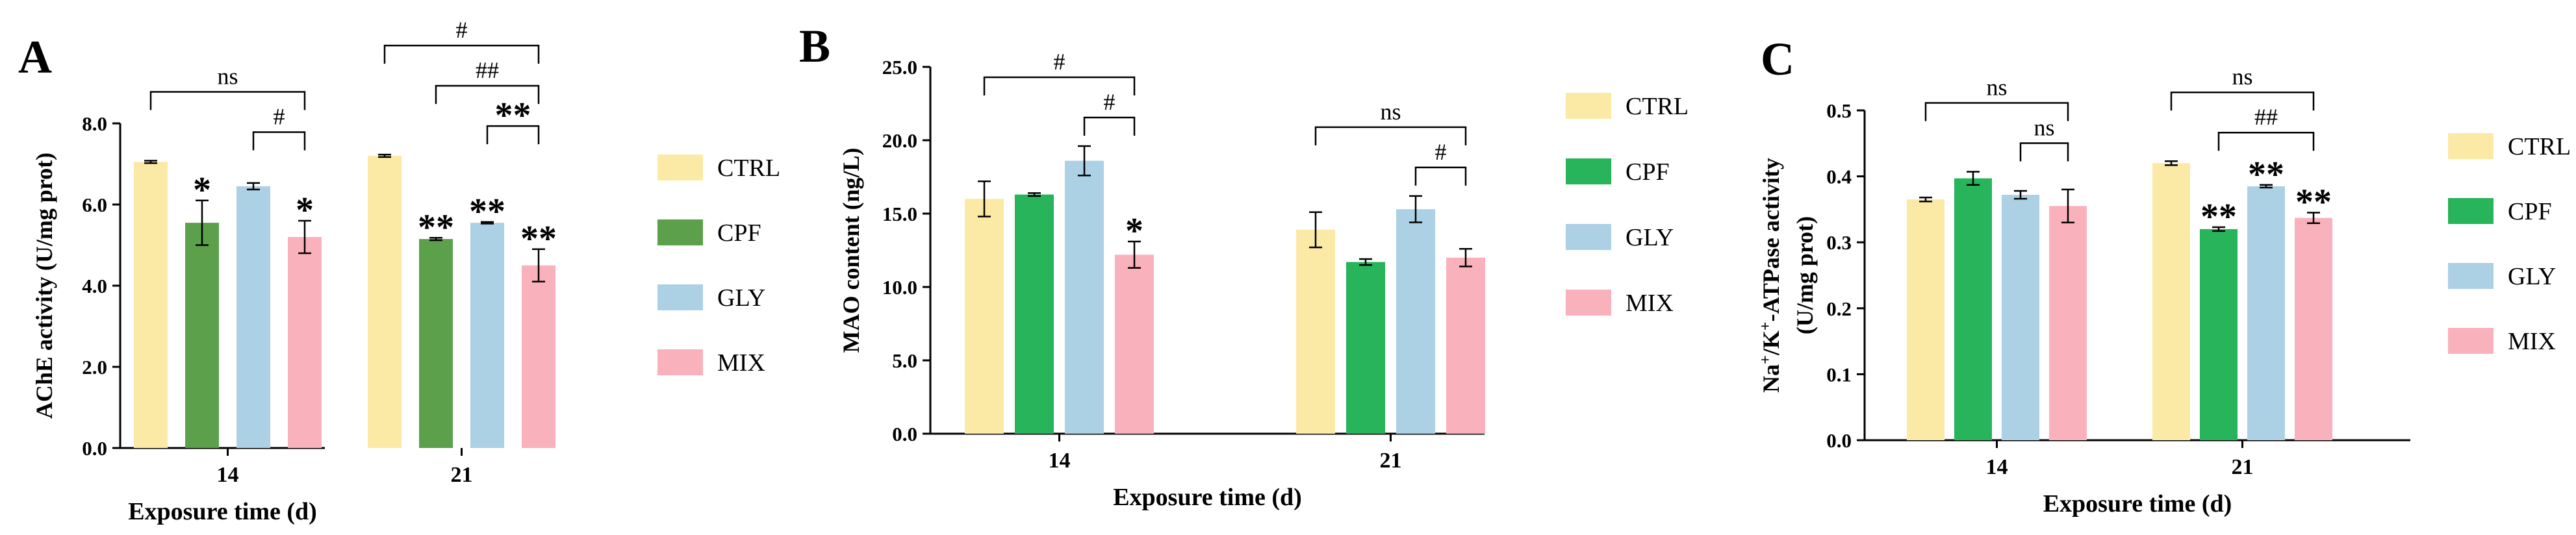 This screenshot has height=535, width=2576. Describe the element at coordinates (851, 250) in the screenshot. I see `y-axis-title: MAO content (ng/L)` at that location.